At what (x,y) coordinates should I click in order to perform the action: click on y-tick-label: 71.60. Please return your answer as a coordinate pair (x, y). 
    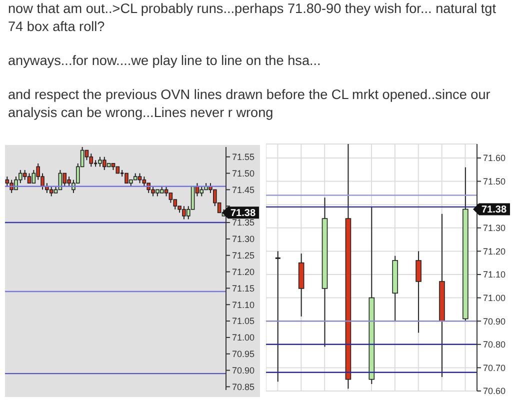
    Looking at the image, I should click on (494, 158).